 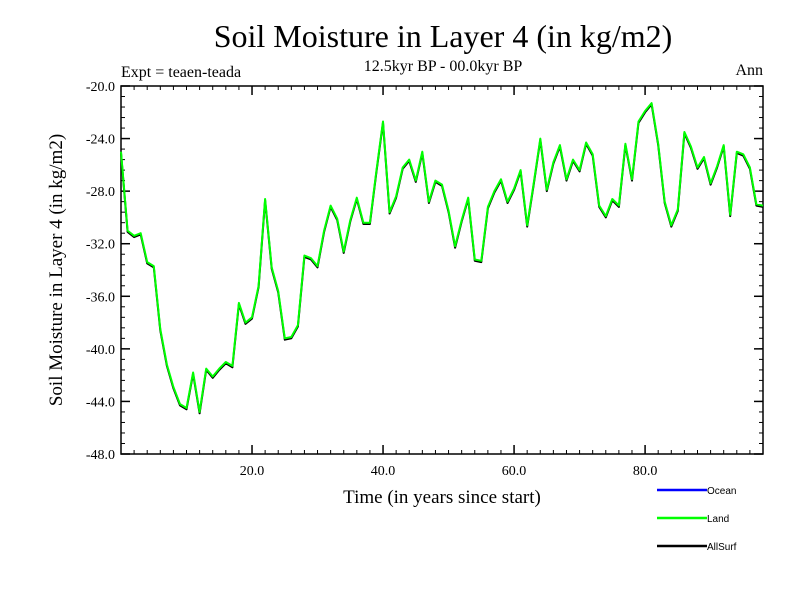 I want to click on y-tick-label: -44.0, so click(x=100, y=402).